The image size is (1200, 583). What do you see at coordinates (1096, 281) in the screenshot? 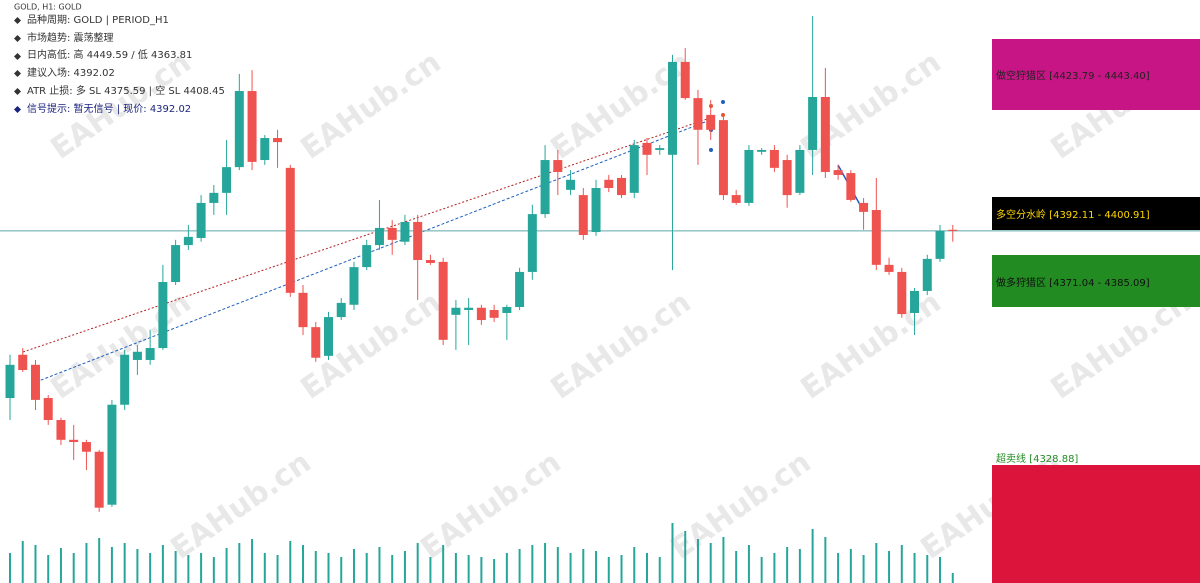
I see `zone-label: 做多狩猎区 [4371.04 - 4385.09]` at bounding box center [1096, 281].